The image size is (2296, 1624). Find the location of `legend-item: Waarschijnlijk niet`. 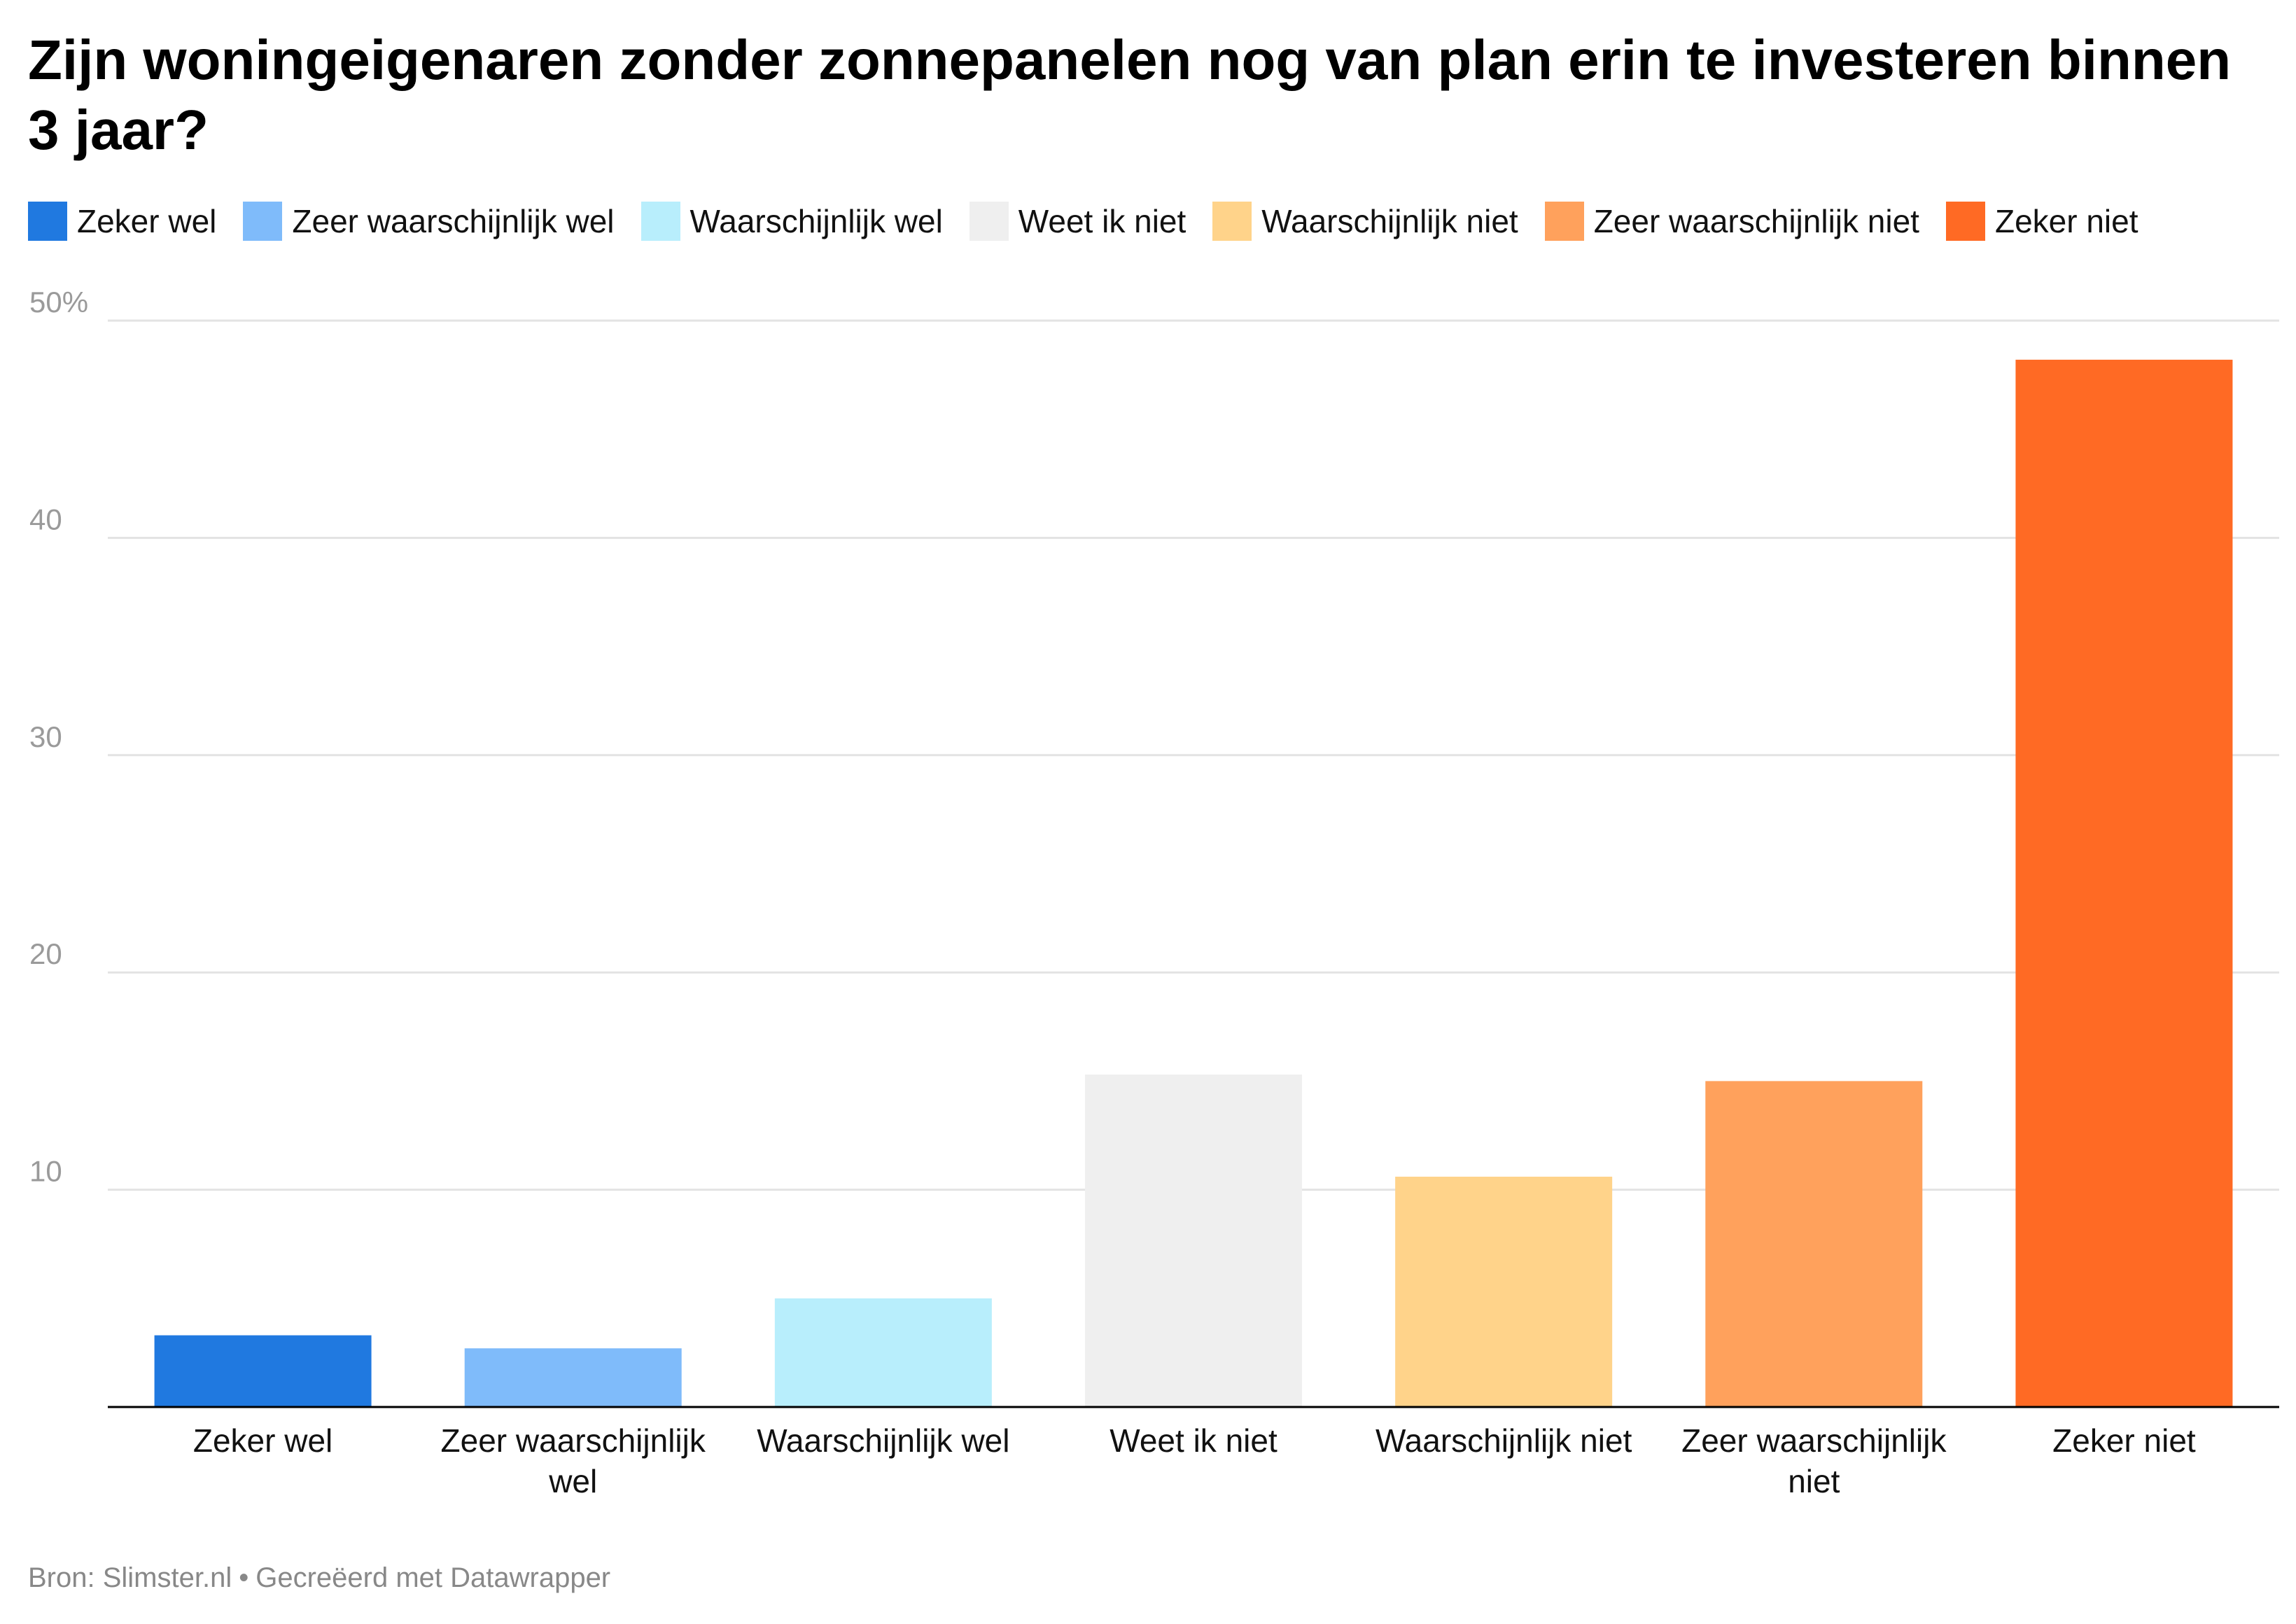

legend-item: Waarschijnlijk niet is located at coordinates (1365, 221).